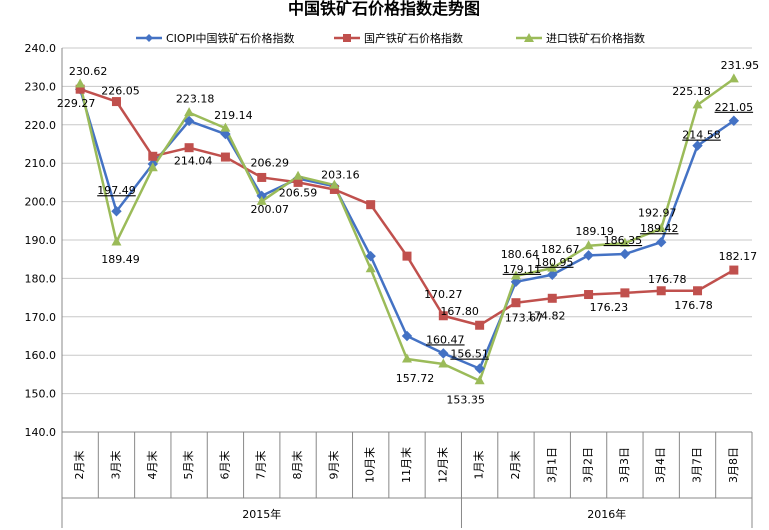  I want to click on data-label: 156.51, so click(469, 354).